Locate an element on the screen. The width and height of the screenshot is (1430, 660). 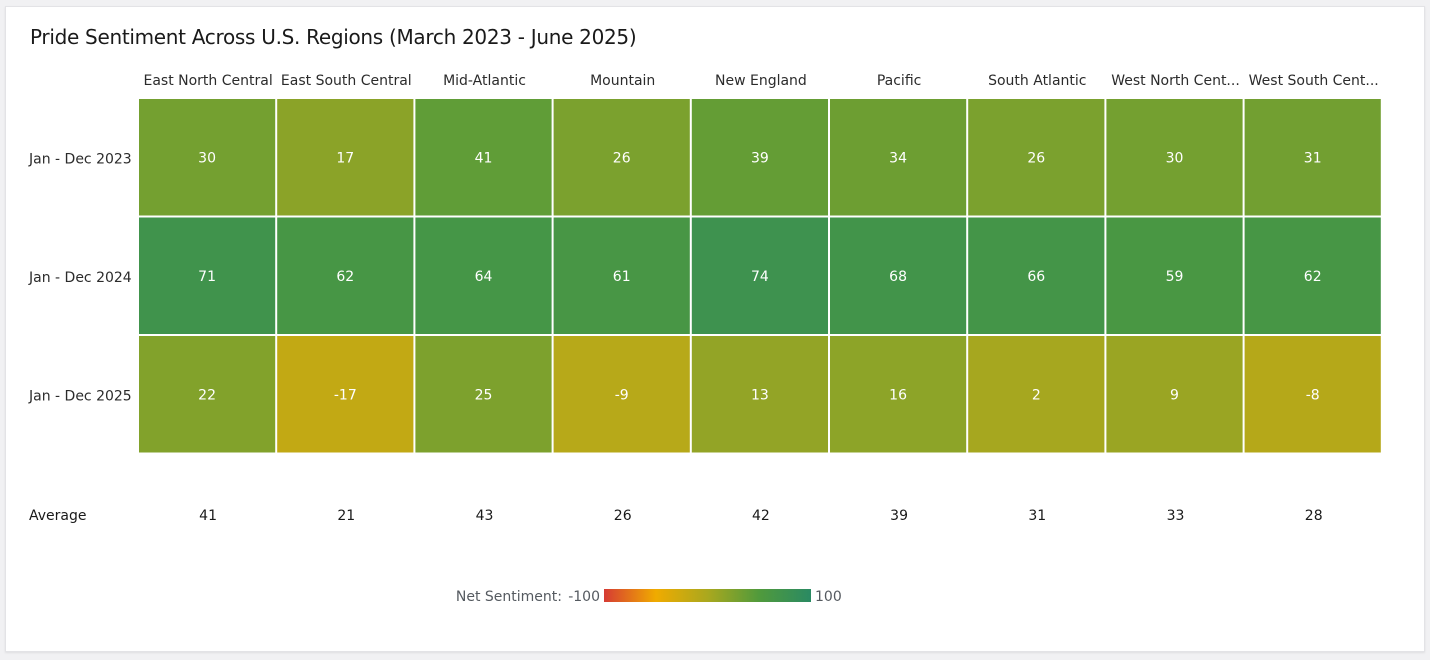
average-value: 31 is located at coordinates (1037, 516).